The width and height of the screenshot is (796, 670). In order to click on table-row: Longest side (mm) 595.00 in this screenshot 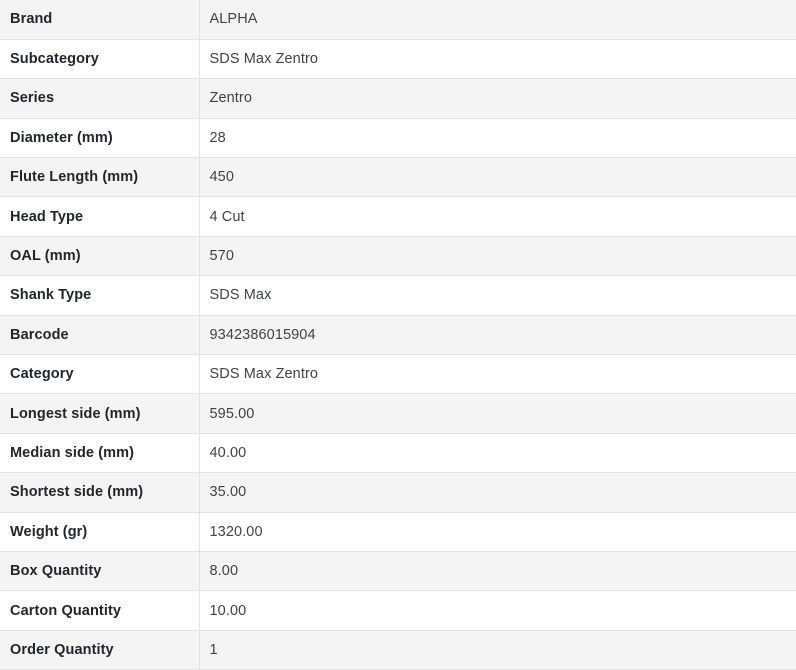, I will do `click(398, 413)`.